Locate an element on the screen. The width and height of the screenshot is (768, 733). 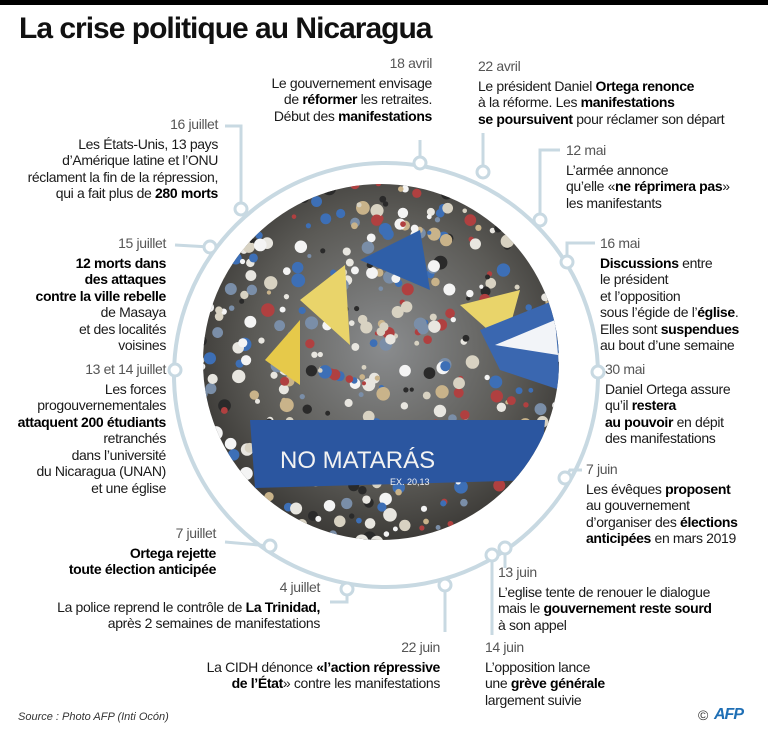
event-text: et l’opposition is located at coordinates (640, 295).